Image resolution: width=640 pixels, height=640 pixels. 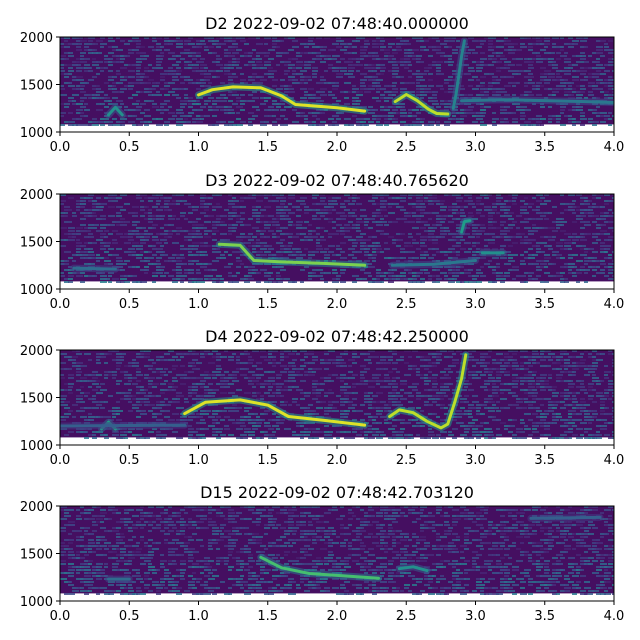 I want to click on panel-title: D2 2022-09-02 07:48:40.000000, so click(x=337, y=23).